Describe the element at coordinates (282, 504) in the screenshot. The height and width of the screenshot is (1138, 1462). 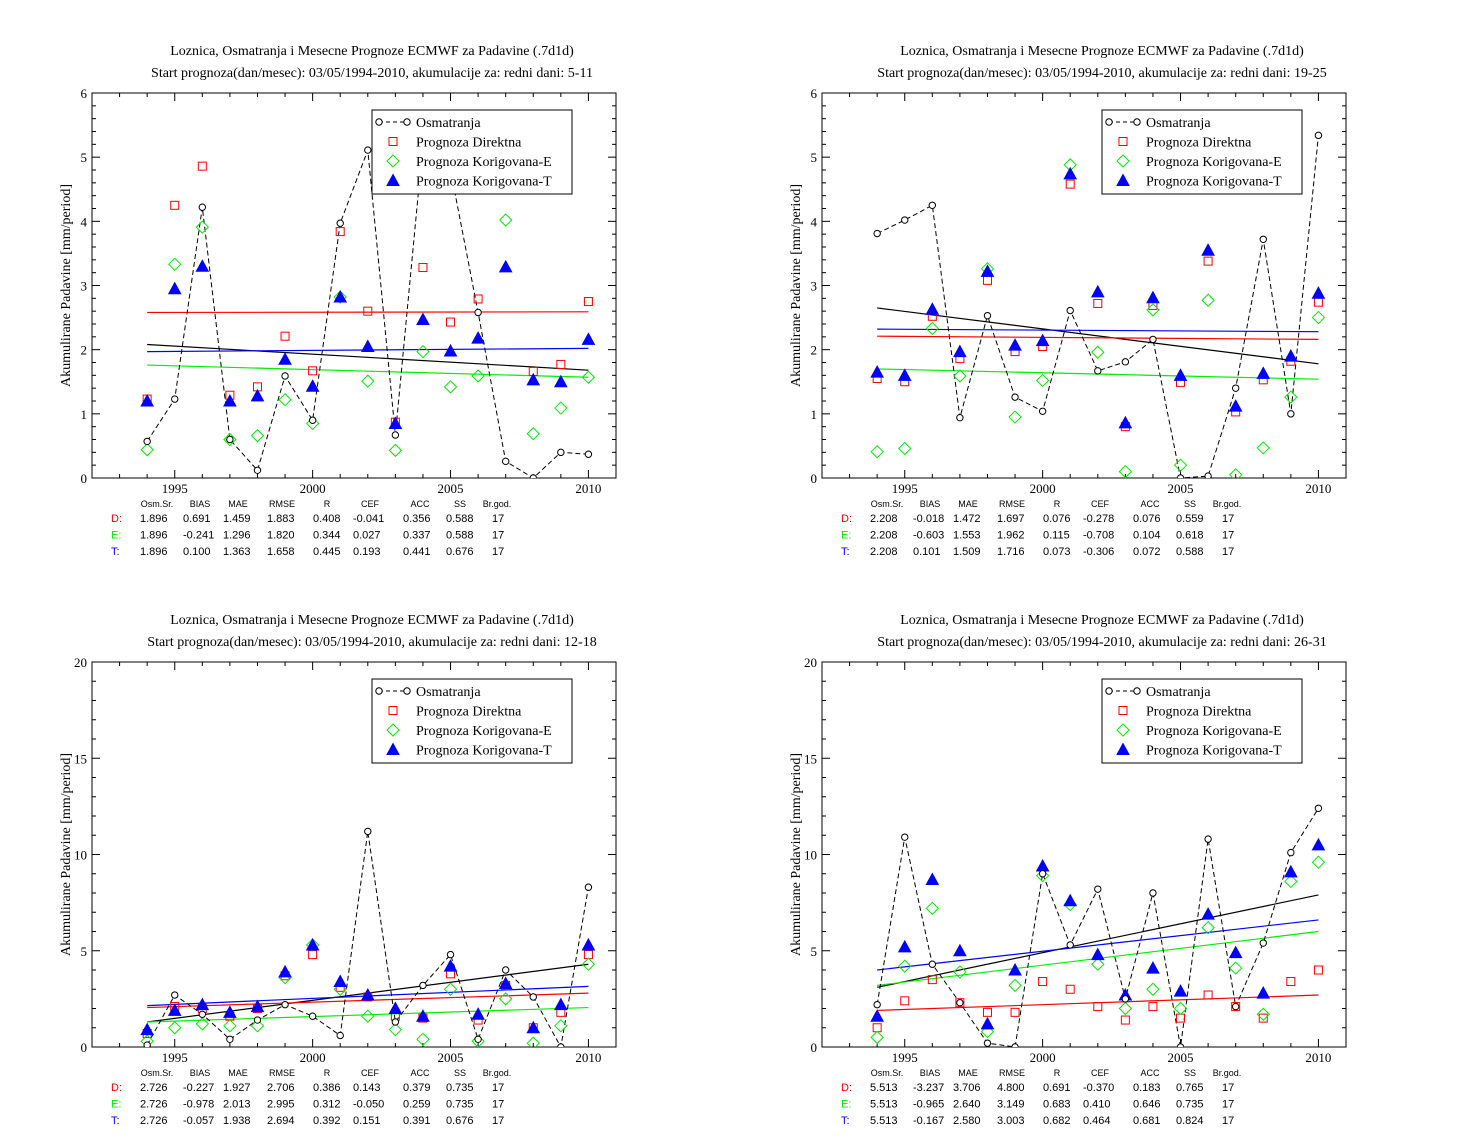
I see `stats-header: RMSE` at that location.